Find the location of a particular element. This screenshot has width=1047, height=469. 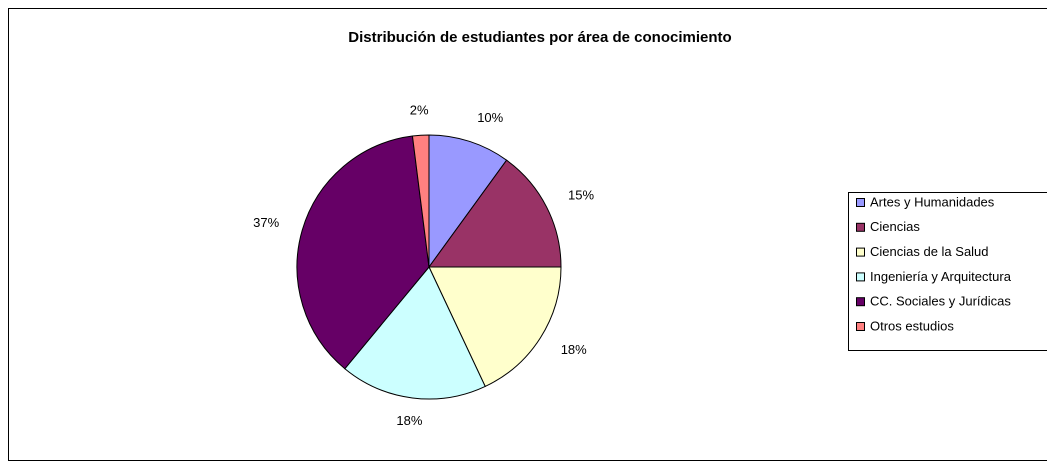

legend-label: Ciencias is located at coordinates (895, 226).